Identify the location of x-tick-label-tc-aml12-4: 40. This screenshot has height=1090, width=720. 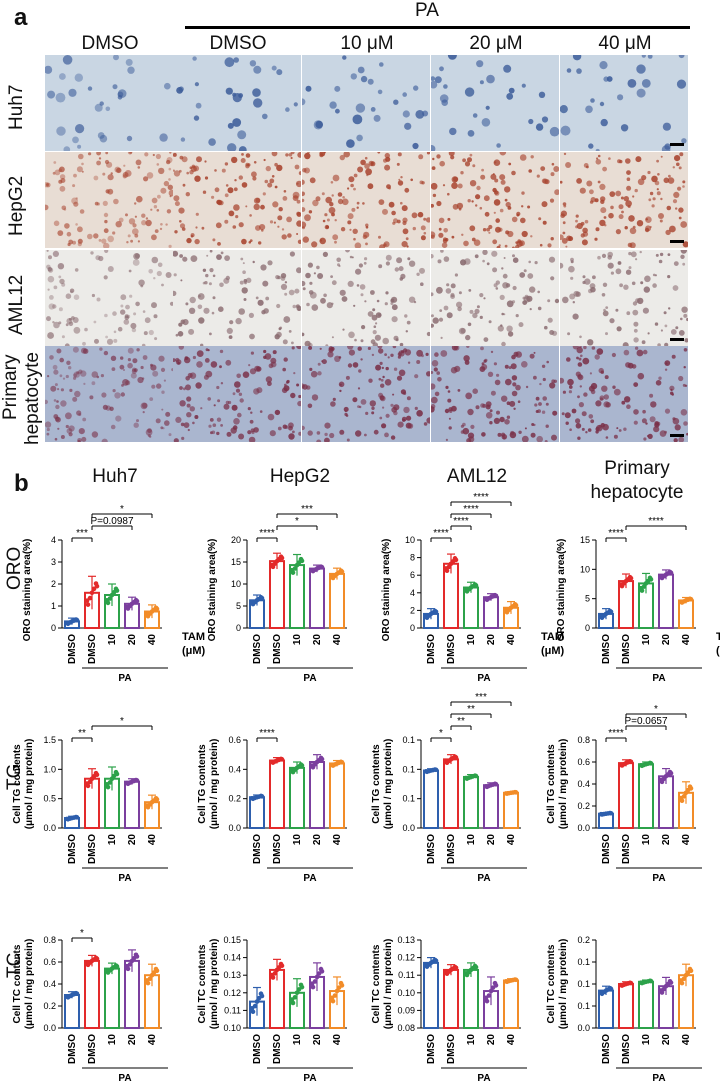
(511, 1040).